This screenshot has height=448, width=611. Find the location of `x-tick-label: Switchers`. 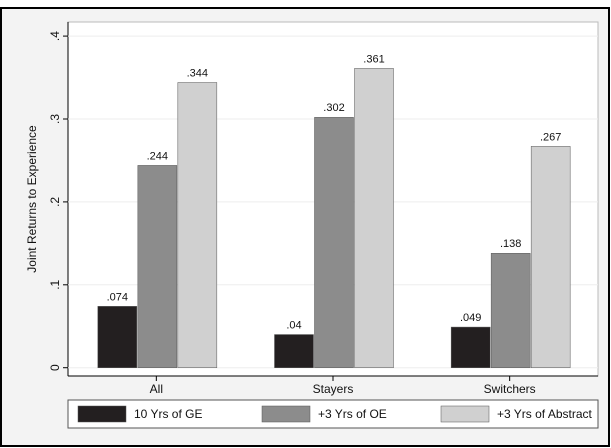

x-tick-label: Switchers is located at coordinates (510, 389).